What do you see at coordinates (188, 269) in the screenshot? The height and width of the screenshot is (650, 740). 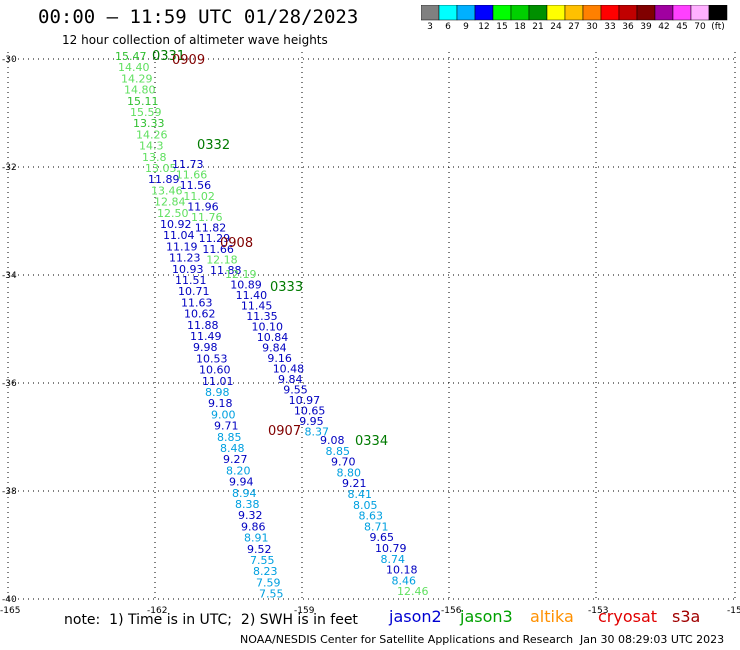 I see `swh-value: 10.93` at bounding box center [188, 269].